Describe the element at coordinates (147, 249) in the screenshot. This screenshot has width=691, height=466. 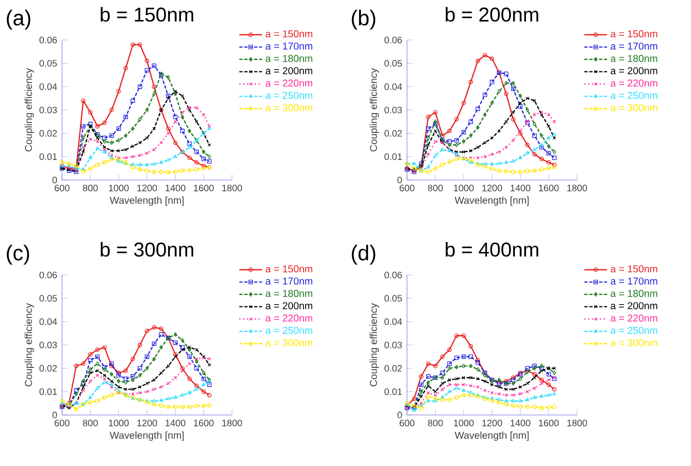
I see `chart-title: b = 300nm` at that location.